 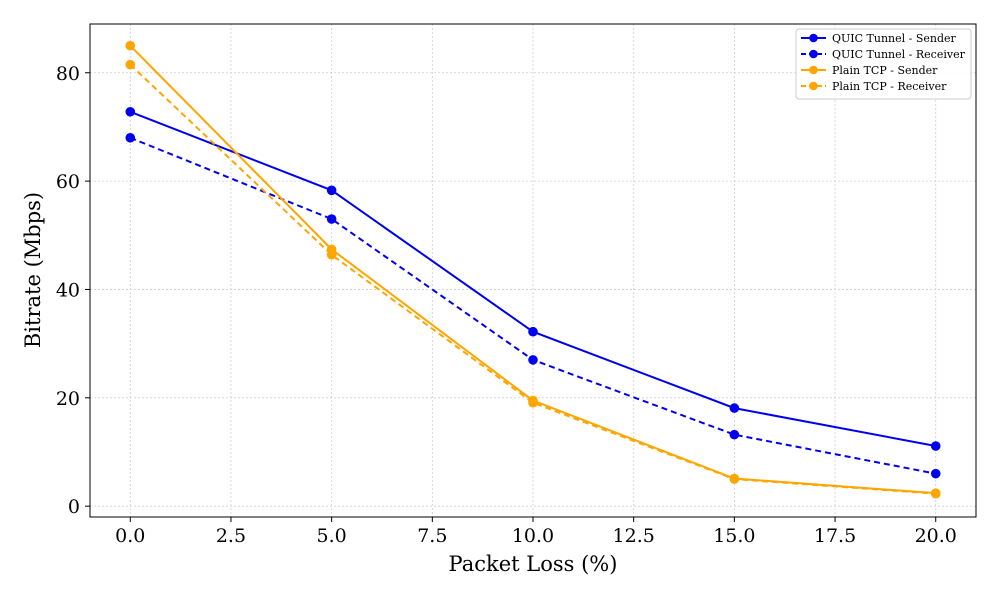 What do you see at coordinates (332, 536) in the screenshot?
I see `x-tick-label: 5.0` at bounding box center [332, 536].